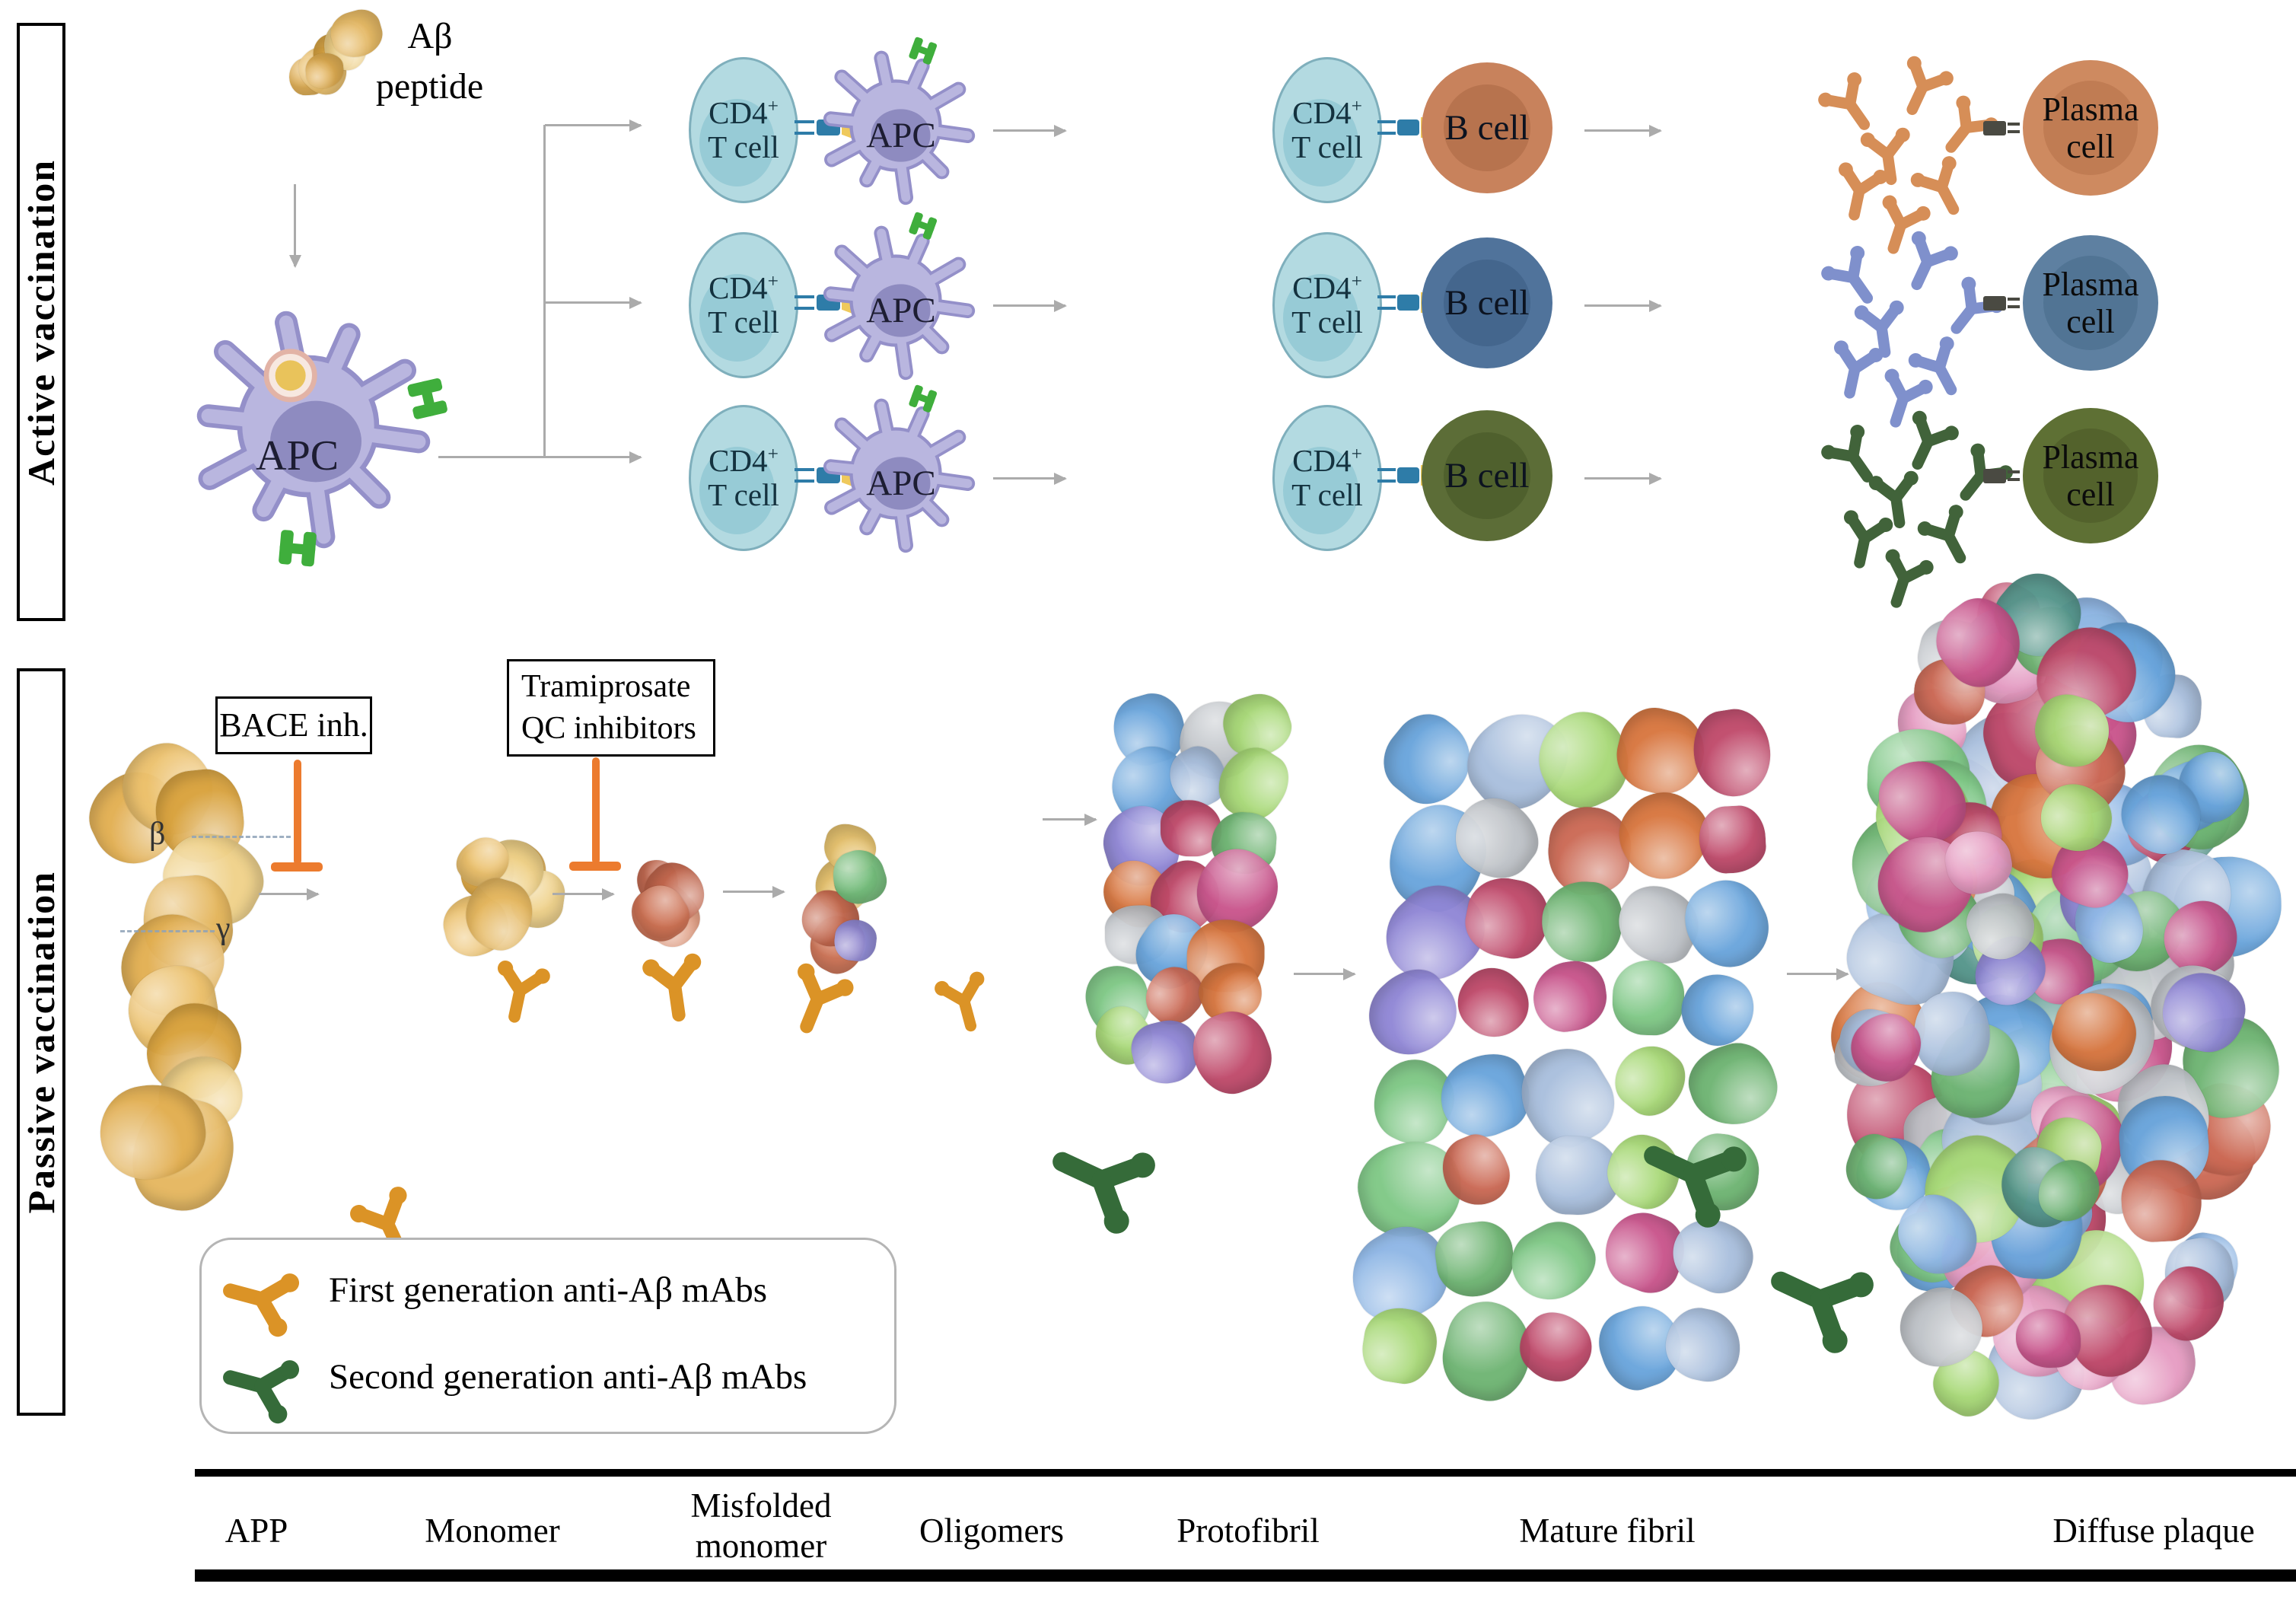 Image resolution: width=2296 pixels, height=1606 pixels. Describe the element at coordinates (593, 125) in the screenshot. I see `branch-arrow-row1` at that location.